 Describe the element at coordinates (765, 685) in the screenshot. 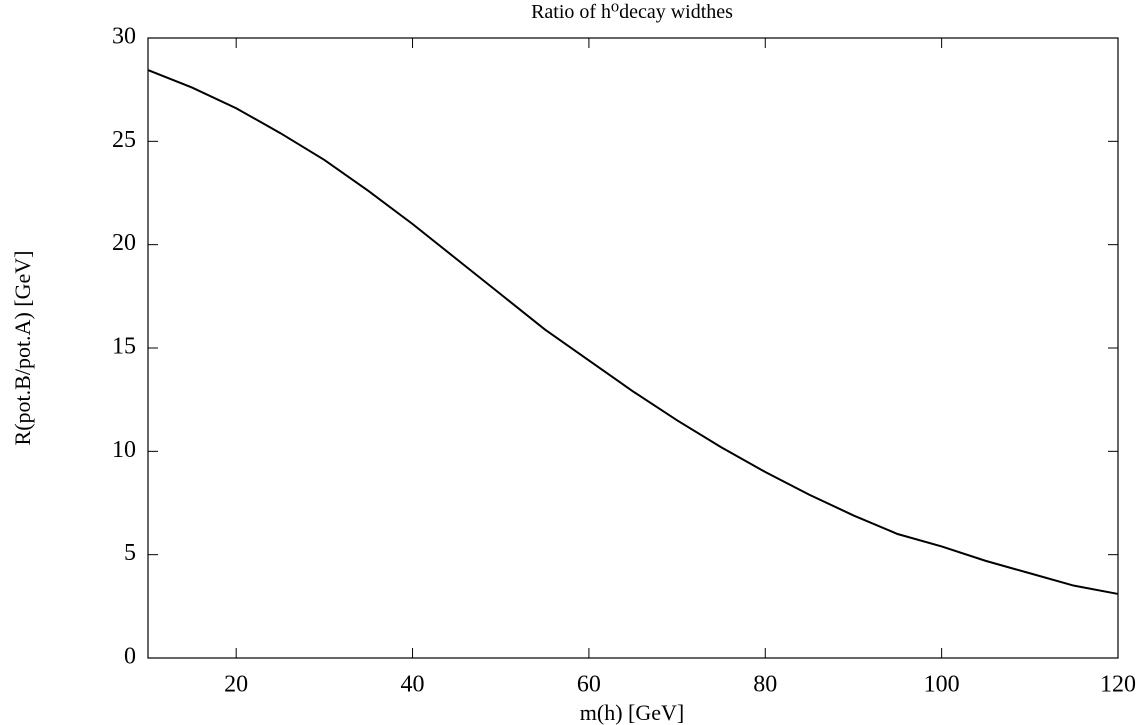

I see `x-tick-label: 80` at that location.